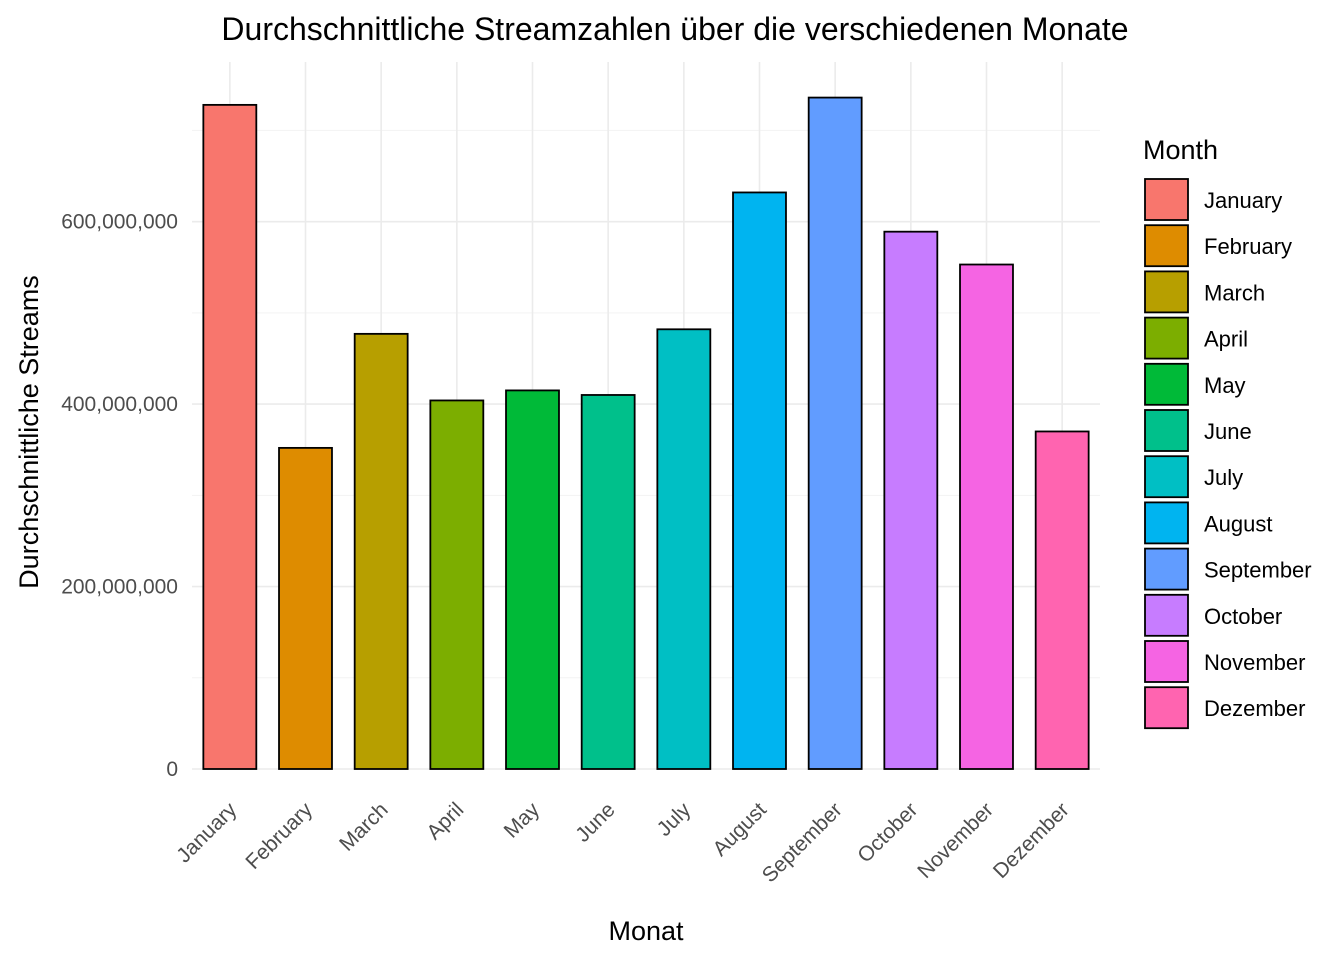 This screenshot has height=960, width=1344. Describe the element at coordinates (29, 432) in the screenshot. I see `y-axis-title: Durchschnittliche Streams` at that location.